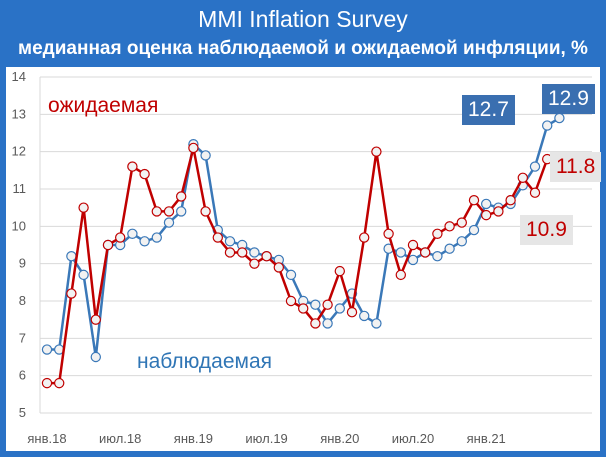 The image size is (606, 457). What do you see at coordinates (19, 113) in the screenshot?
I see `y-tick-label: 13` at bounding box center [19, 113].